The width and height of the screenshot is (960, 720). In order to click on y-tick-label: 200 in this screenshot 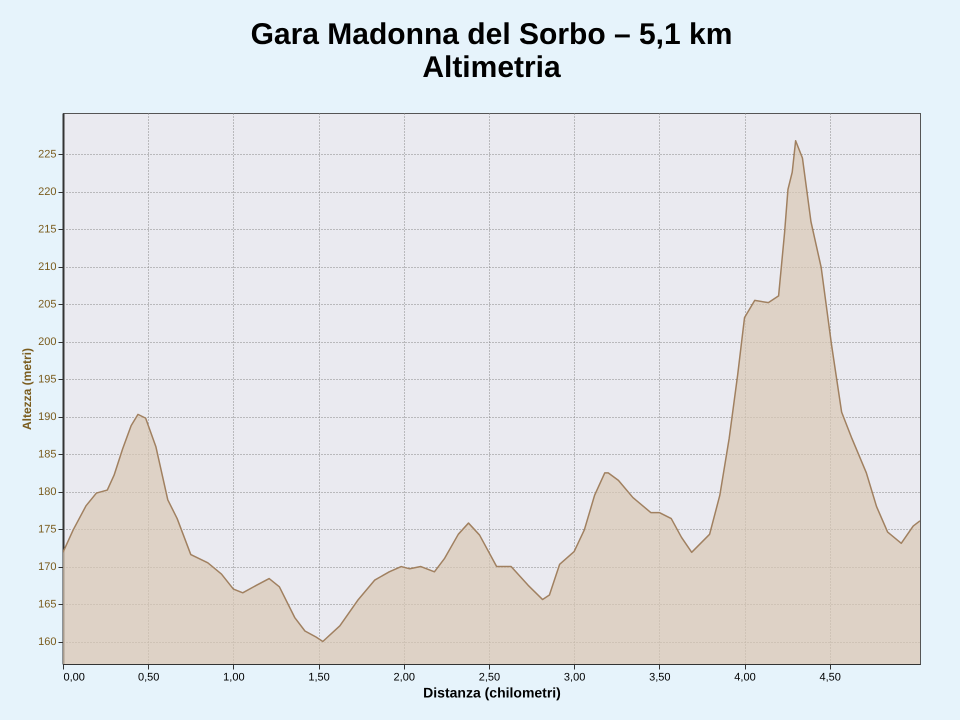, I will do `click(47, 342)`.